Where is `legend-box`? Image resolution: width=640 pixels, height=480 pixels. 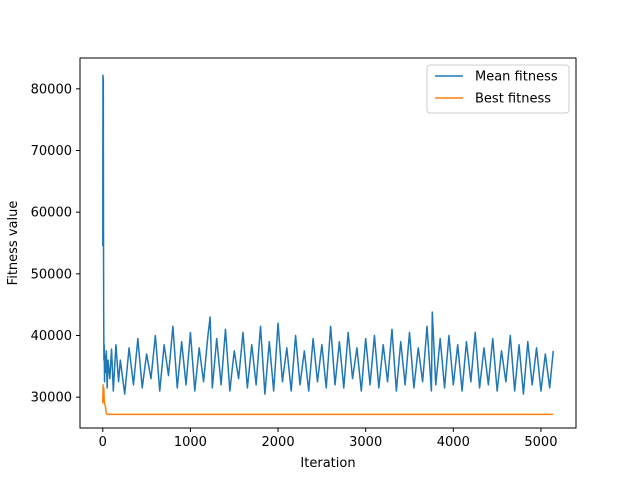
legend-box is located at coordinates (498, 89).